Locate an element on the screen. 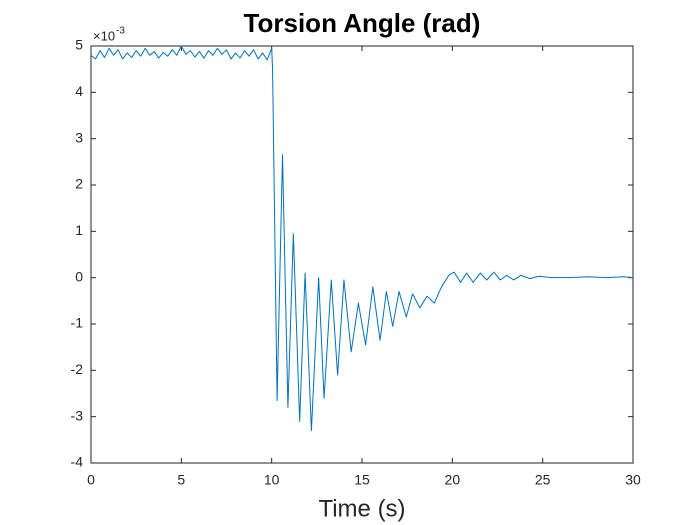 The width and height of the screenshot is (700, 525). x-tick-label: 30 is located at coordinates (633, 480).